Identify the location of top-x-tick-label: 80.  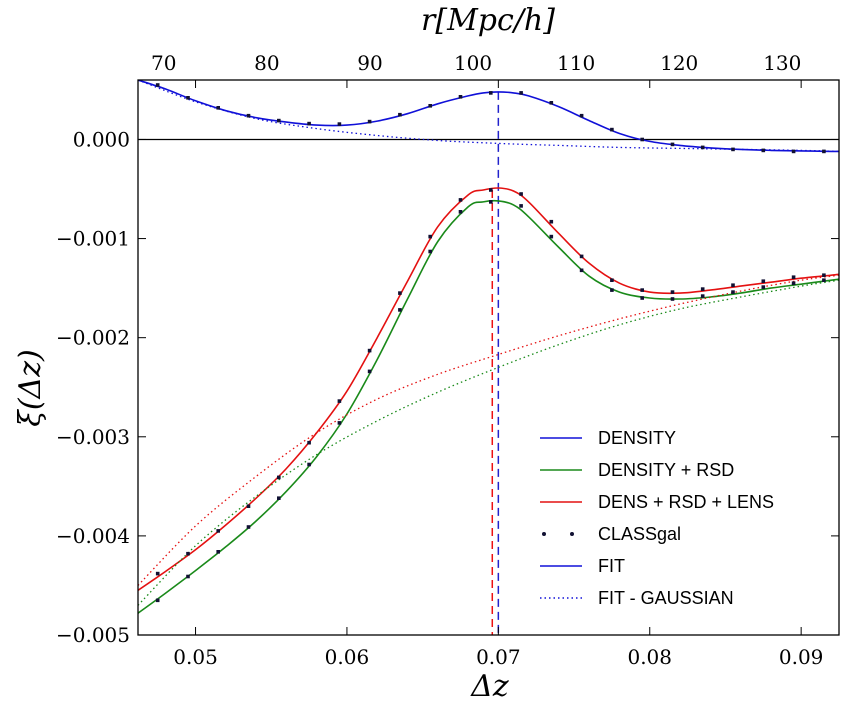
(266, 63).